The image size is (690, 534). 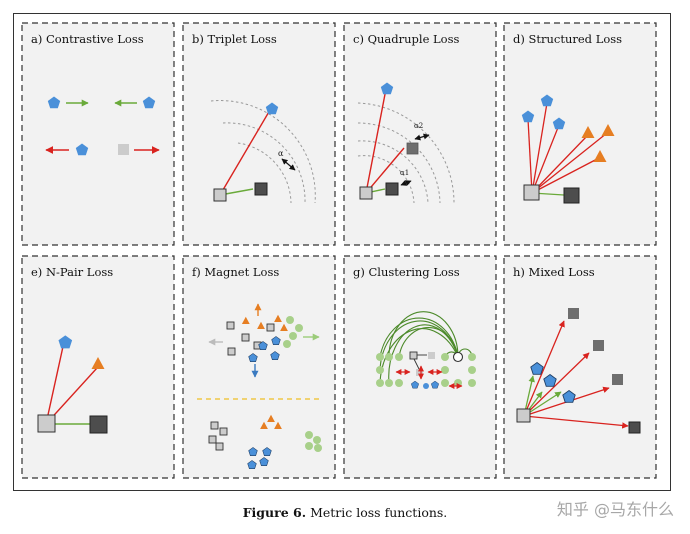 I want to click on panel-contrastive-loss: a) Contrastive Loss, so click(x=98, y=134).